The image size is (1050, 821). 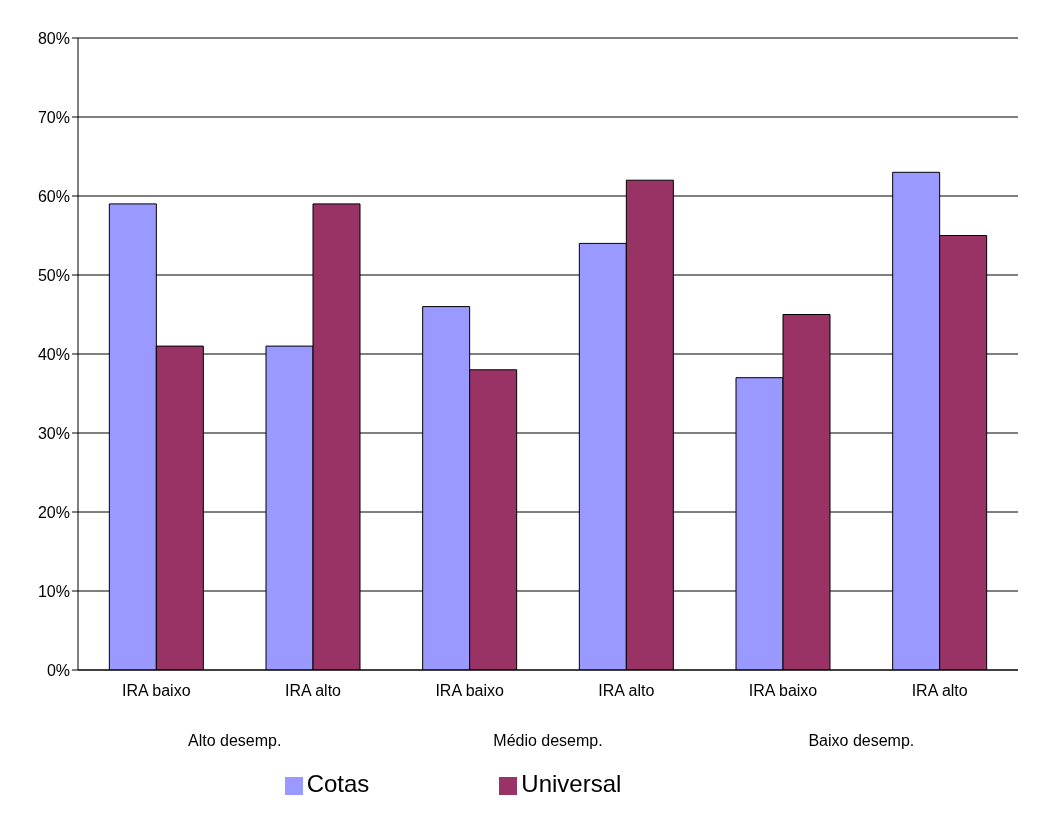 I want to click on y-tick-label: 40%, so click(x=53, y=354).